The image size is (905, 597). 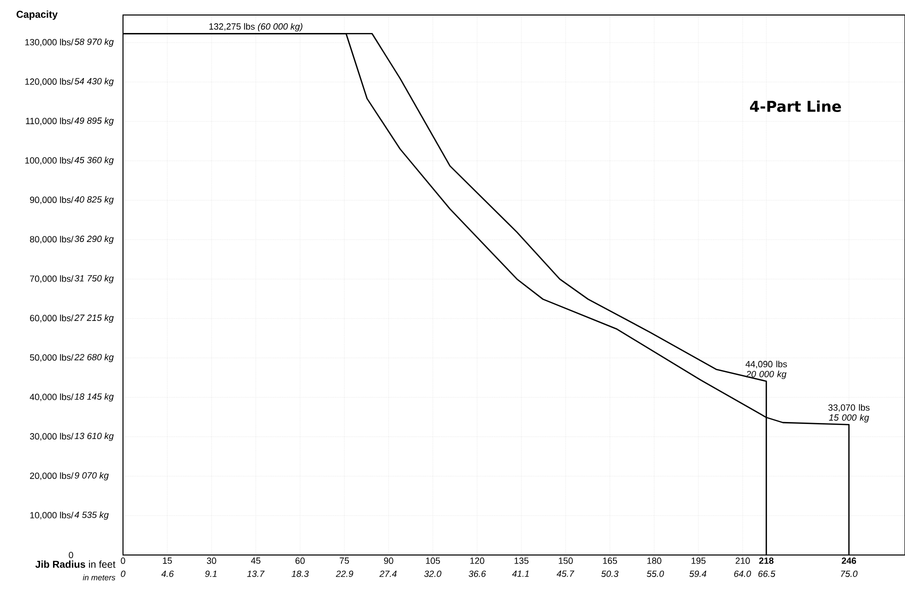 I want to click on y2-tick-label: 22 680 kg, so click(x=94, y=358).